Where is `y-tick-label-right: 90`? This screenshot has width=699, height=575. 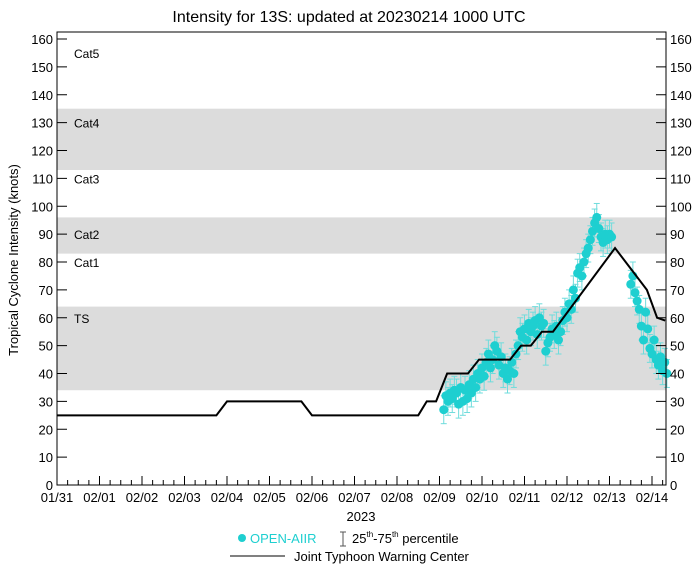
y-tick-label-right: 90 is located at coordinates (677, 234).